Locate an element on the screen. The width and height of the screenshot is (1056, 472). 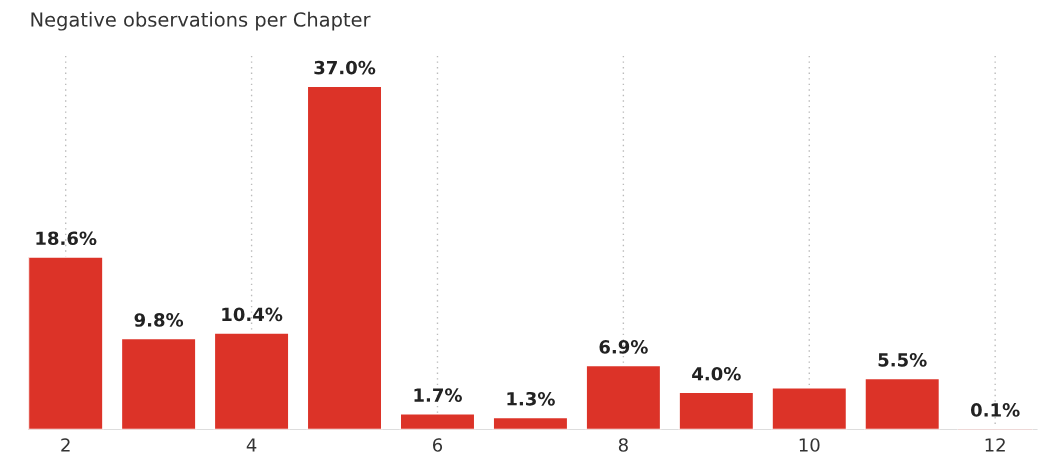
data-label: 9.8% is located at coordinates (159, 320).